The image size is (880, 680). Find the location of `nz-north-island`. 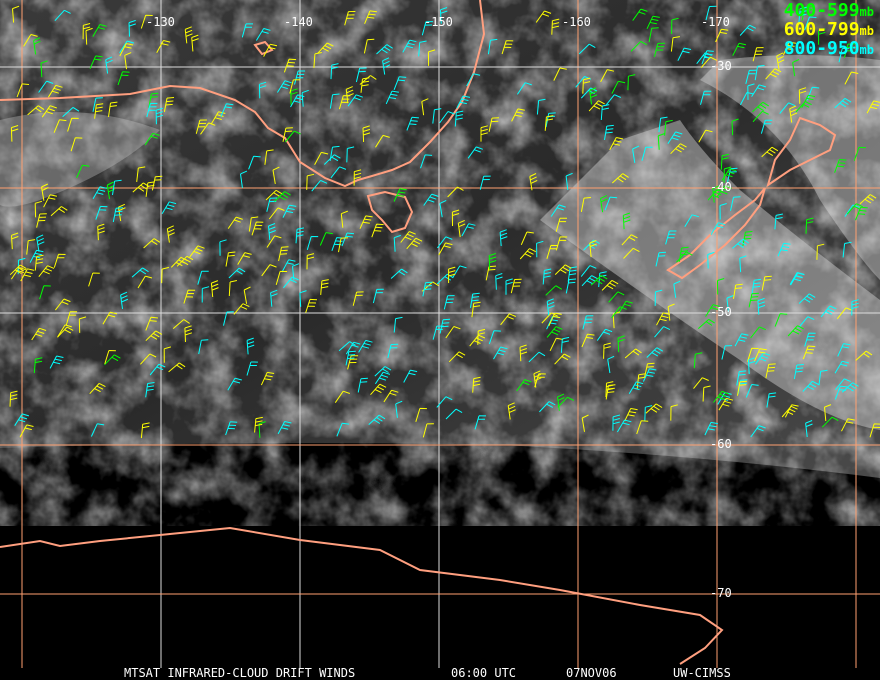

nz-north-island is located at coordinates (801, 152).